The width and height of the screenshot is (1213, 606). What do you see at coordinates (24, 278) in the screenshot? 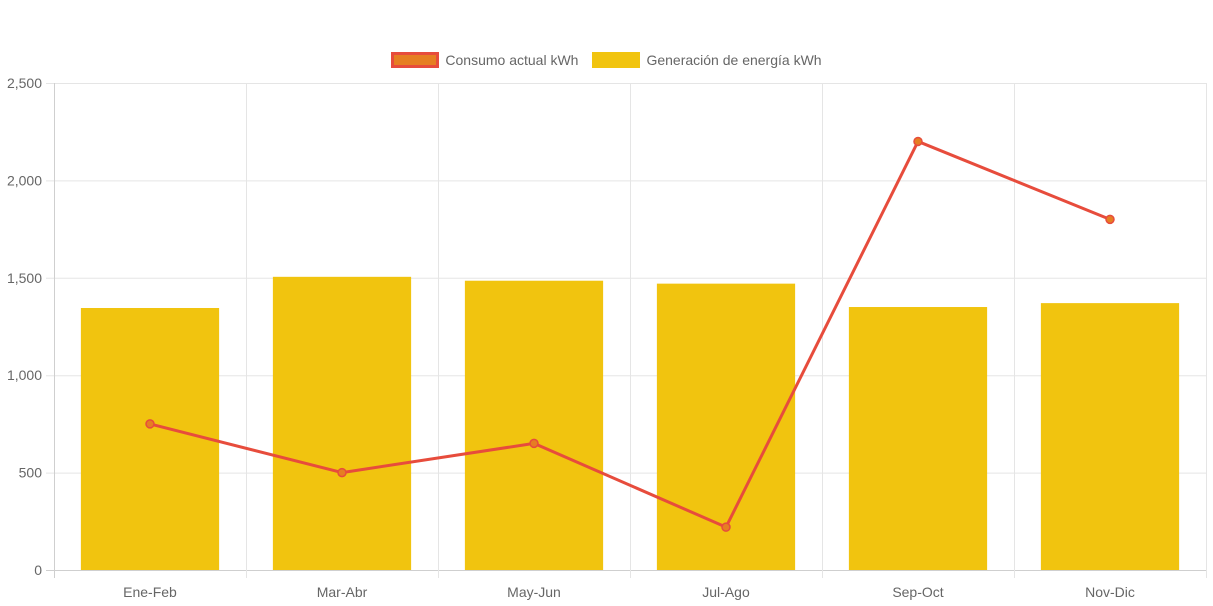
I see `y-tick-label: 1,500` at bounding box center [24, 278].